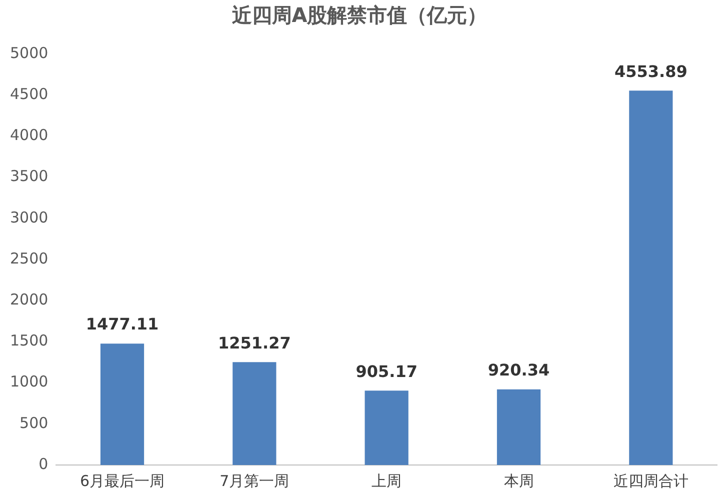 The image size is (727, 499). What do you see at coordinates (650, 481) in the screenshot?
I see `x-tick-label: 近四周合计` at bounding box center [650, 481].